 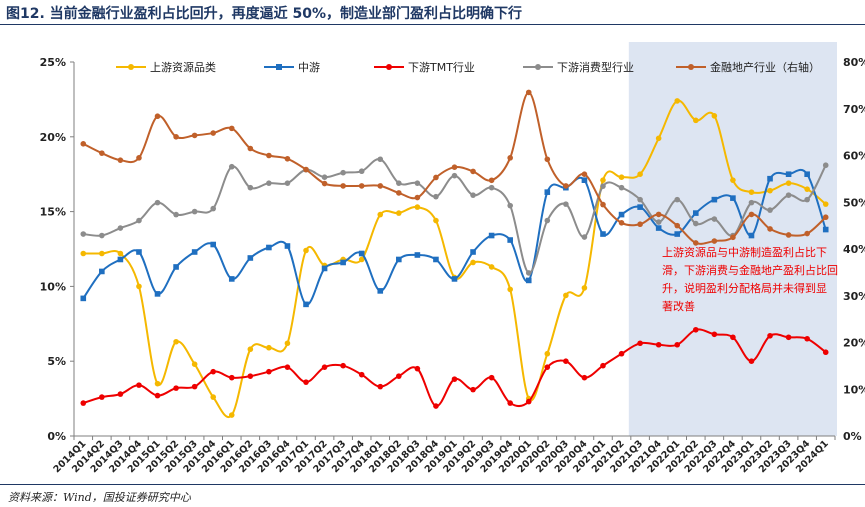 I want to click on title-rule, so click(x=432, y=24).